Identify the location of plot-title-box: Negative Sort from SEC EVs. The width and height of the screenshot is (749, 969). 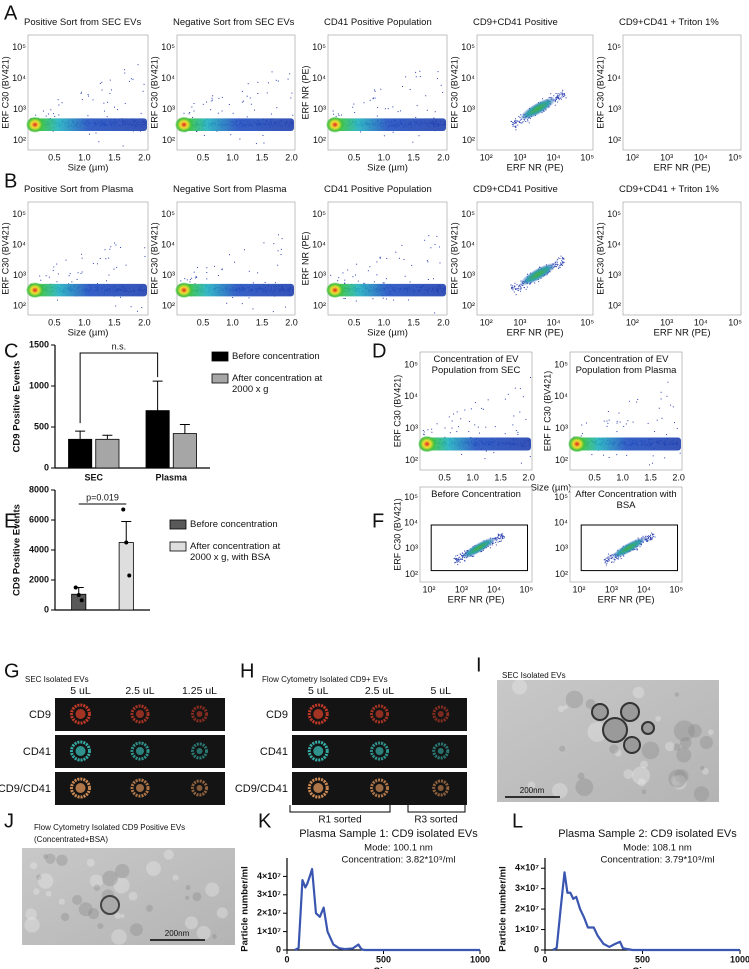
(233, 22).